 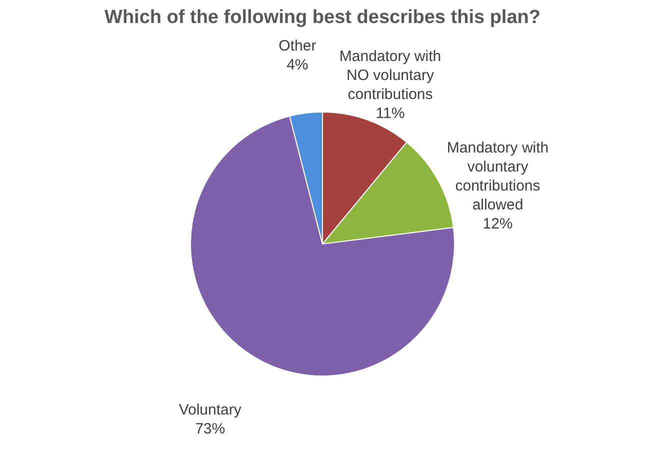 I want to click on slice-label: Mandatory with NO voluntary contributions, so click(x=390, y=75).